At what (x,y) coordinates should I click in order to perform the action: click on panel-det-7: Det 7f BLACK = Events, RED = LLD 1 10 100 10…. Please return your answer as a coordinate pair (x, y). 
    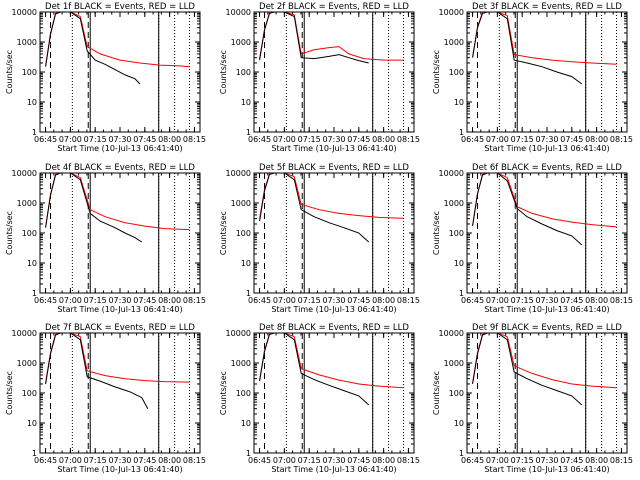
    Looking at the image, I should click on (105, 398).